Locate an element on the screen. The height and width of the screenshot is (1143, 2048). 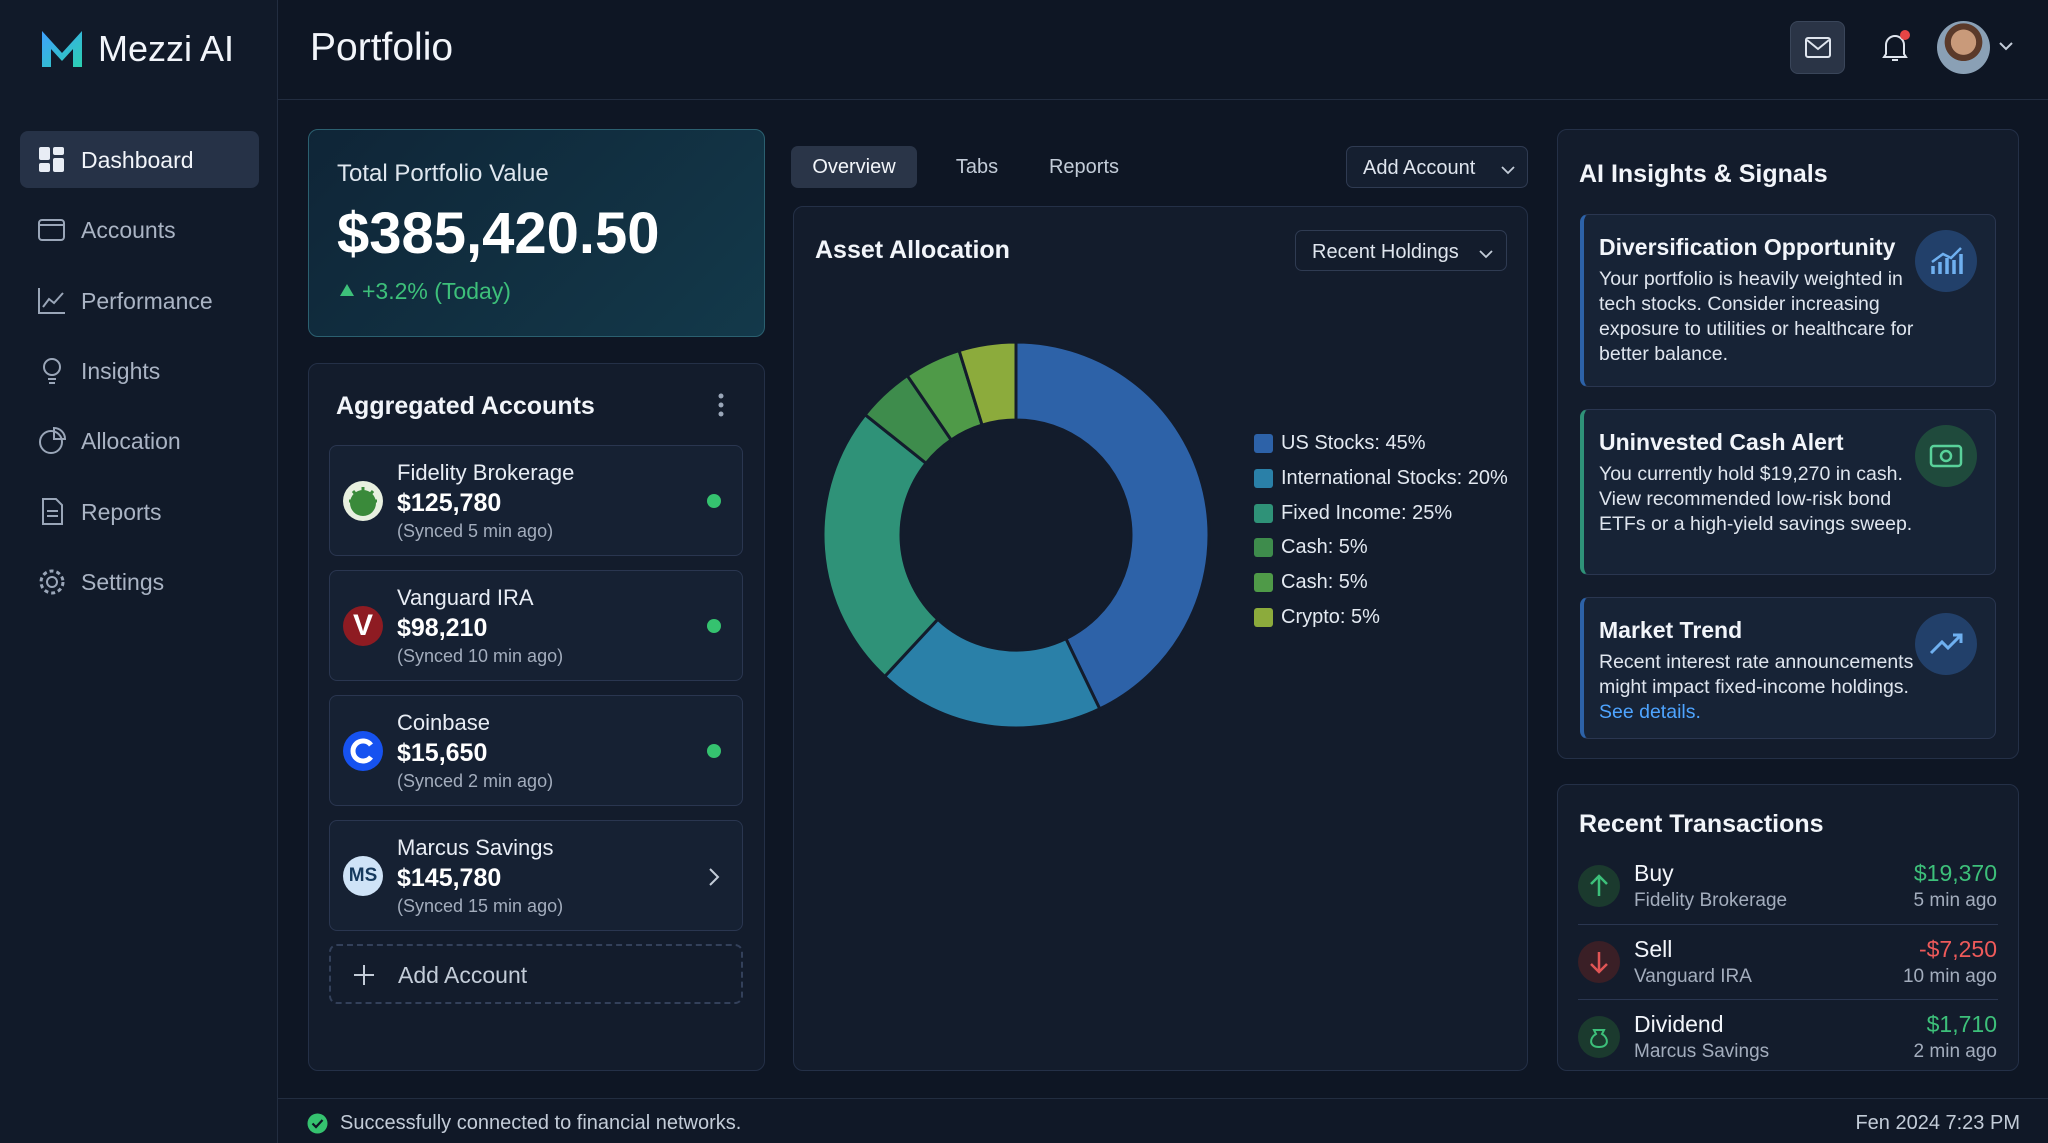
more-menu is located at coordinates (721, 405).